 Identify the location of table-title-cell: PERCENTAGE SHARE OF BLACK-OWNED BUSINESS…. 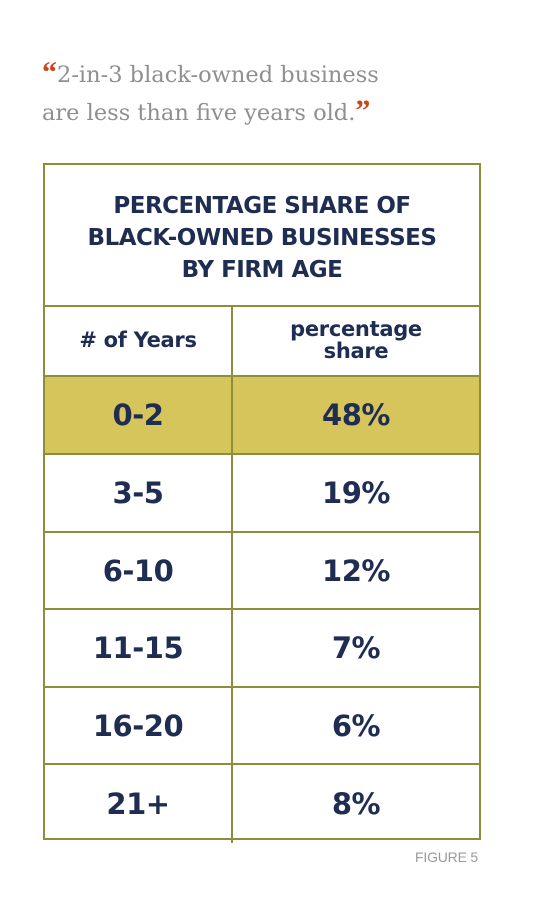
(262, 236).